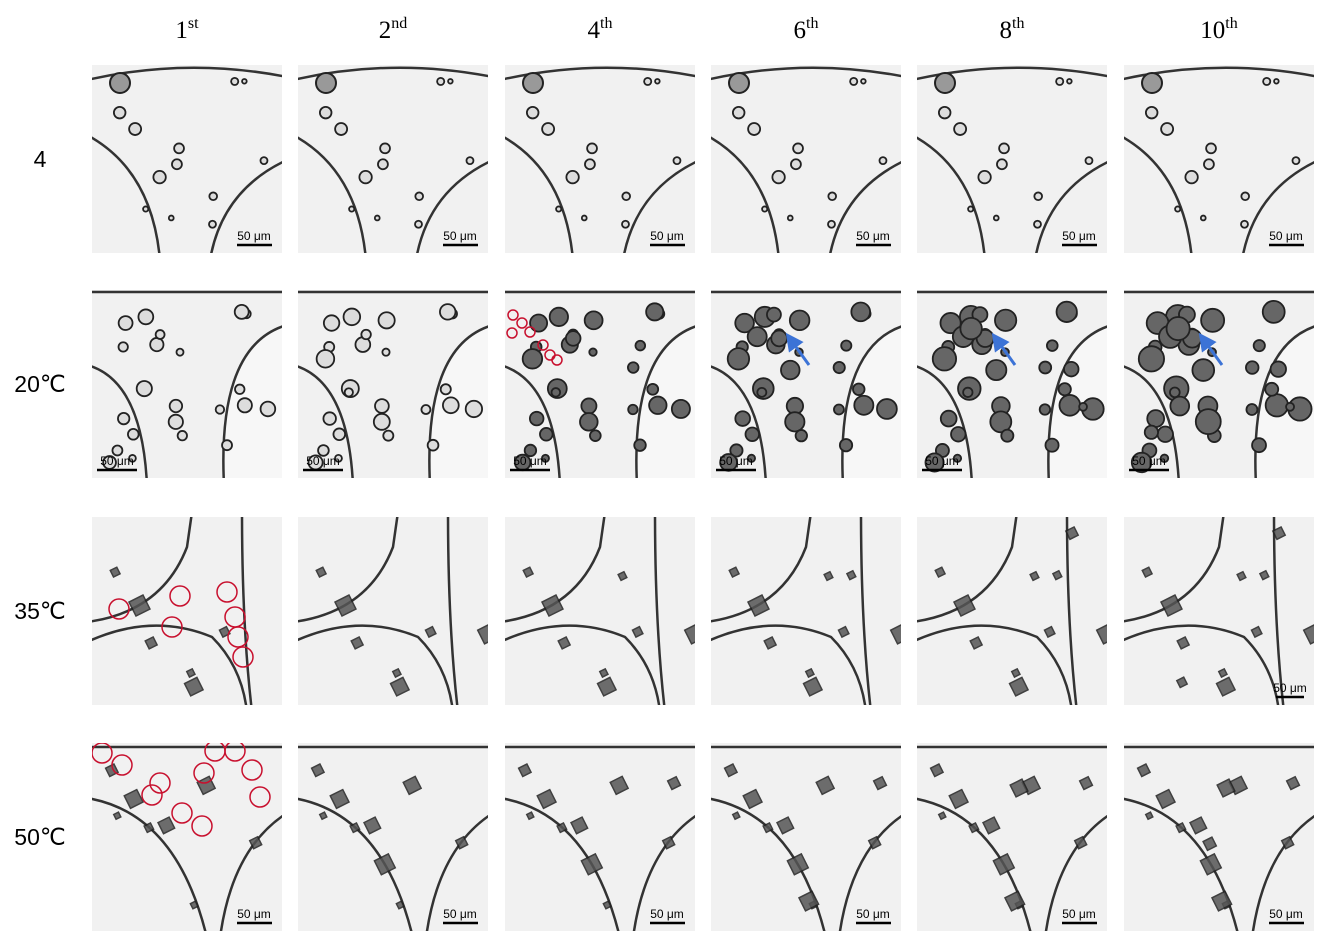  I want to click on row-label: 20℃, so click(39, 384).